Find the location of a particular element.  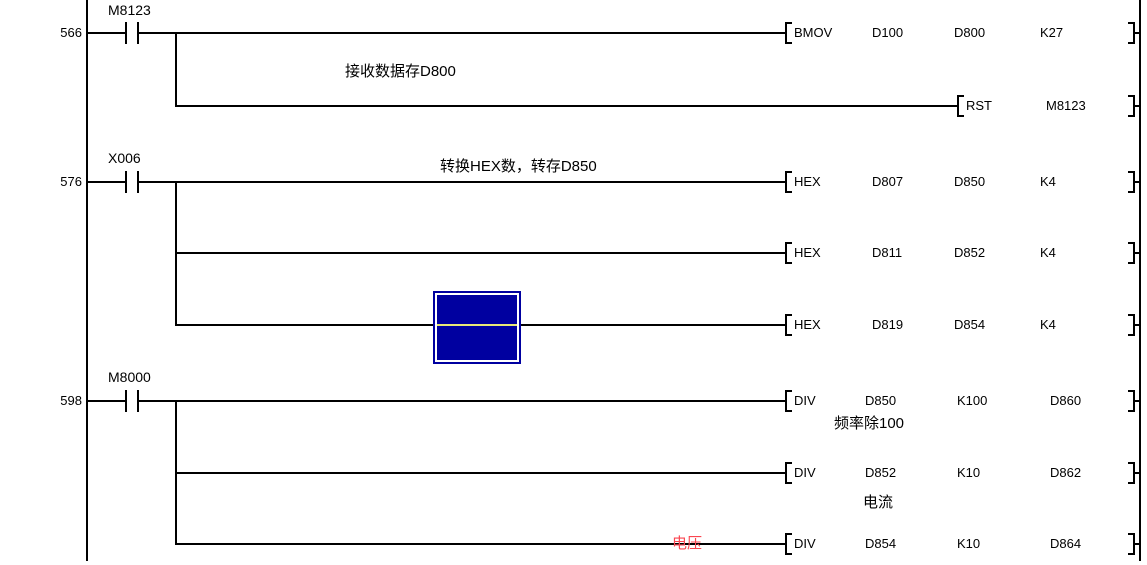

contact-m8123 is located at coordinates (132, 33).